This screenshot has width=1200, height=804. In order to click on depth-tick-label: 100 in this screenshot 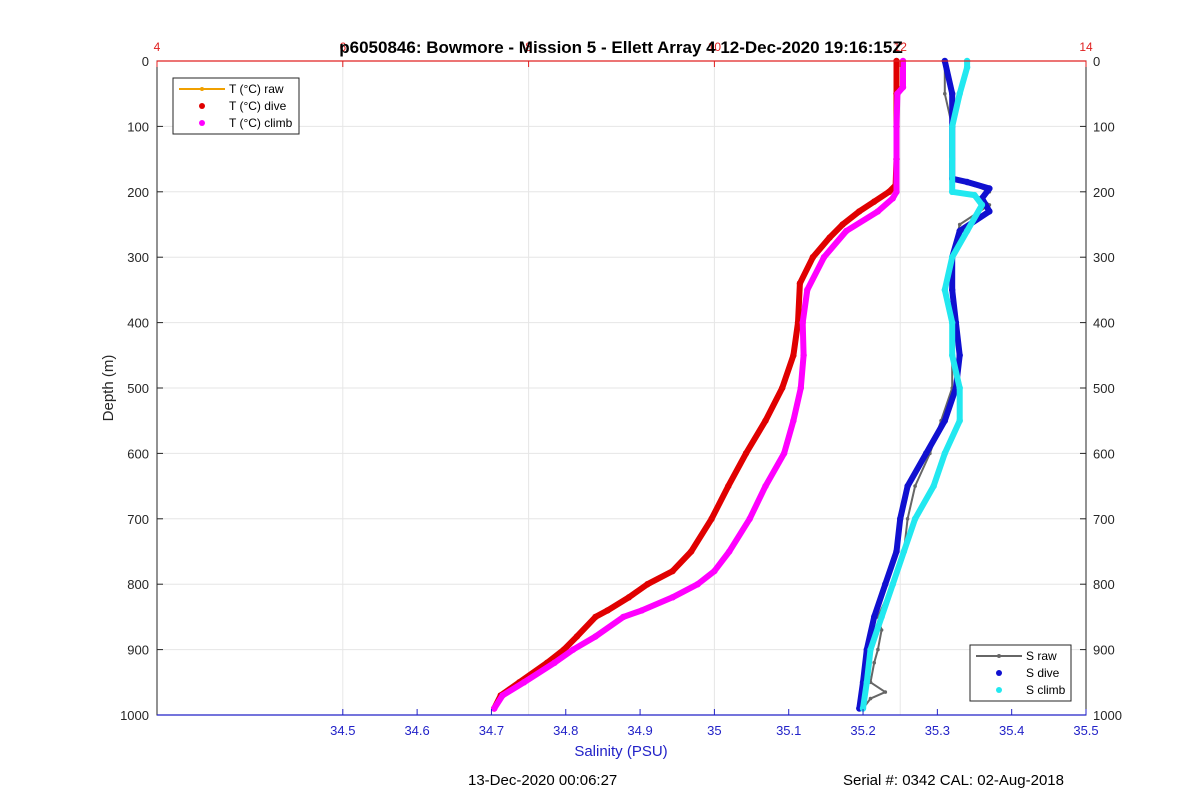, I will do `click(138, 126)`.